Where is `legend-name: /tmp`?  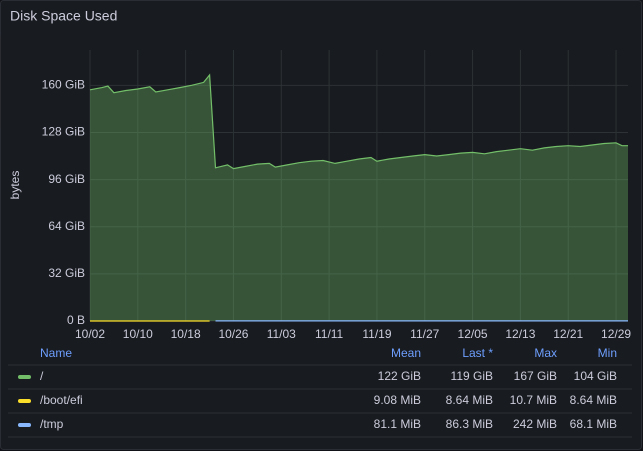
legend-name: /tmp is located at coordinates (52, 424).